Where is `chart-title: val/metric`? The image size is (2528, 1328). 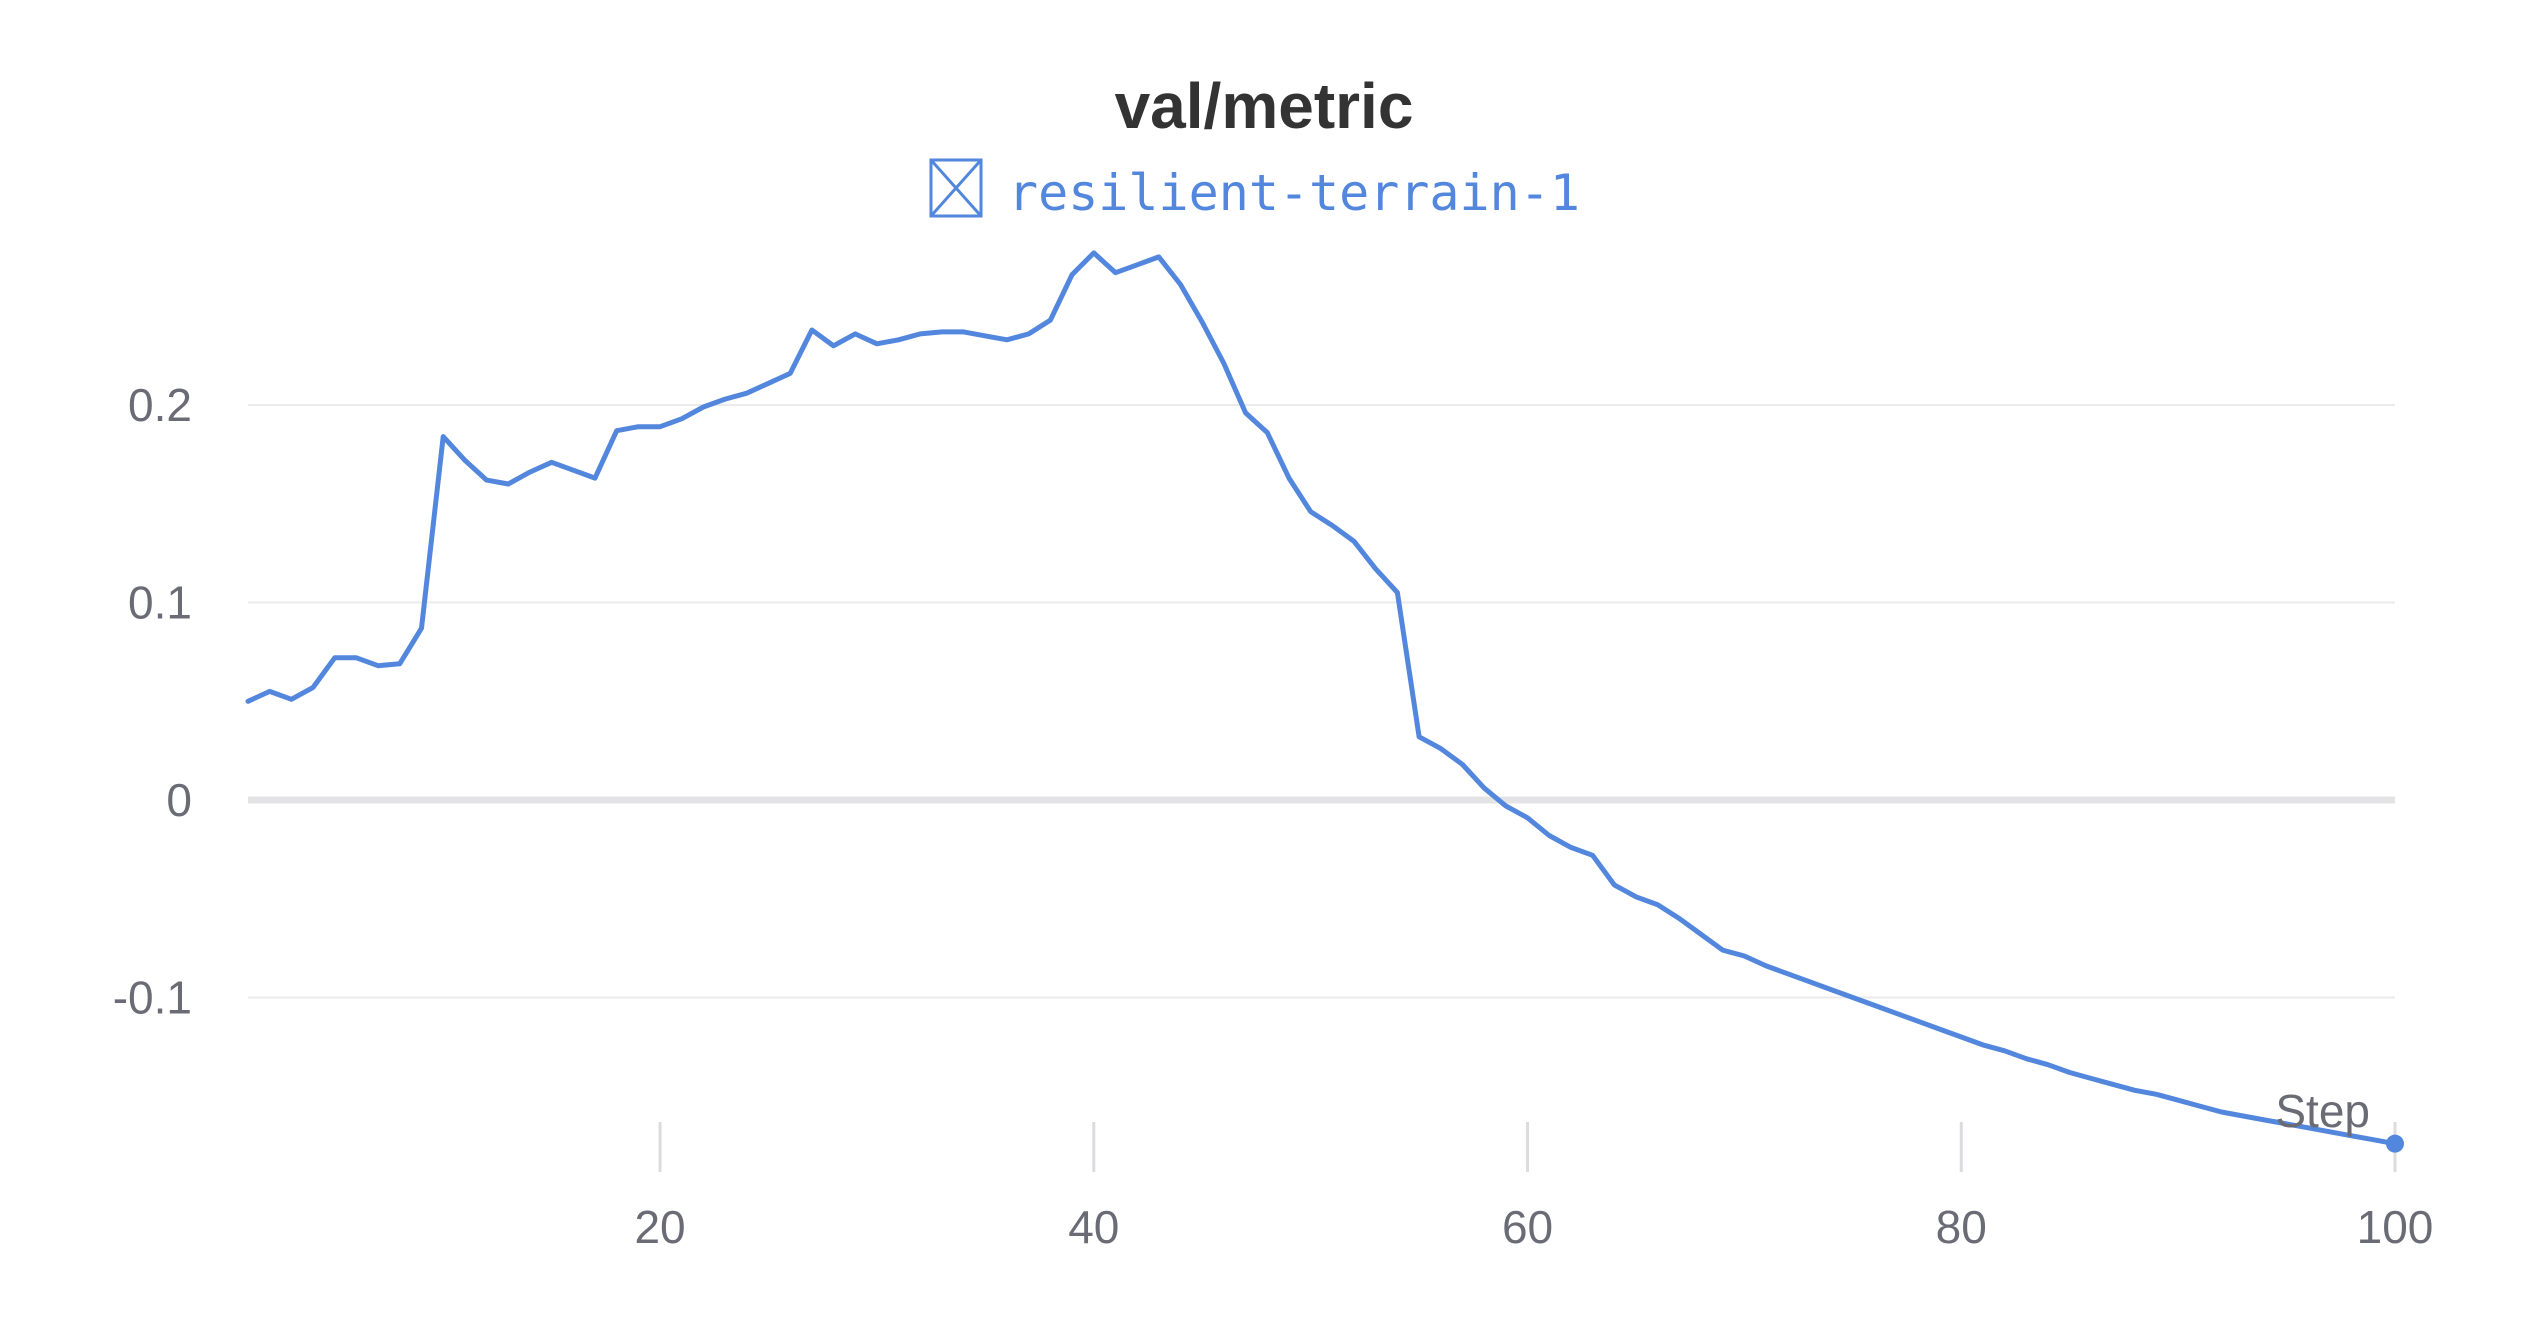 chart-title: val/metric is located at coordinates (1264, 106).